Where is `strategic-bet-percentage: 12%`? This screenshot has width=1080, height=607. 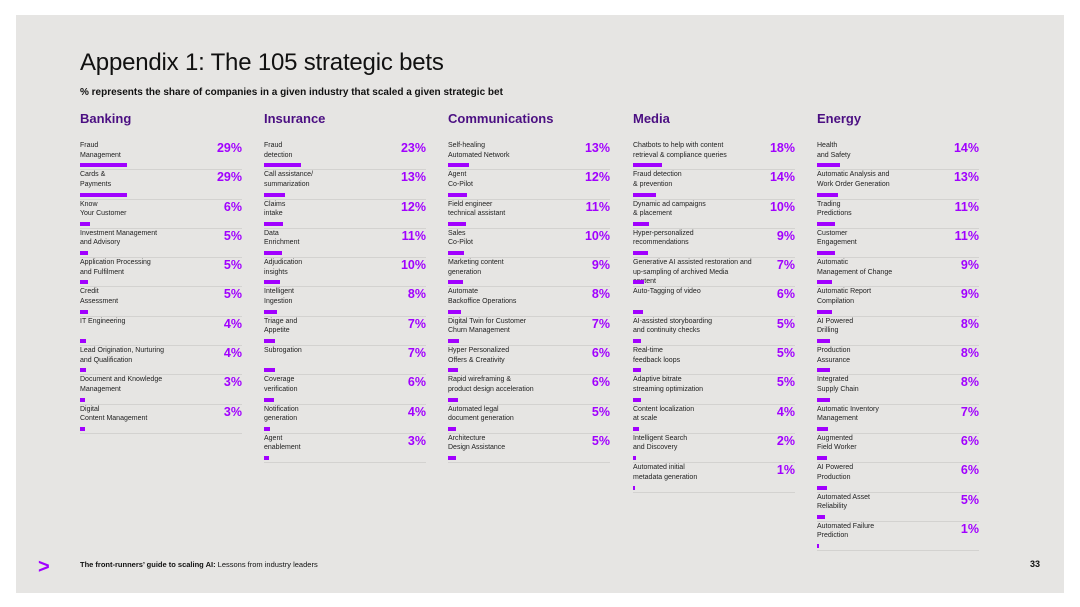 strategic-bet-percentage: 12% is located at coordinates (413, 206).